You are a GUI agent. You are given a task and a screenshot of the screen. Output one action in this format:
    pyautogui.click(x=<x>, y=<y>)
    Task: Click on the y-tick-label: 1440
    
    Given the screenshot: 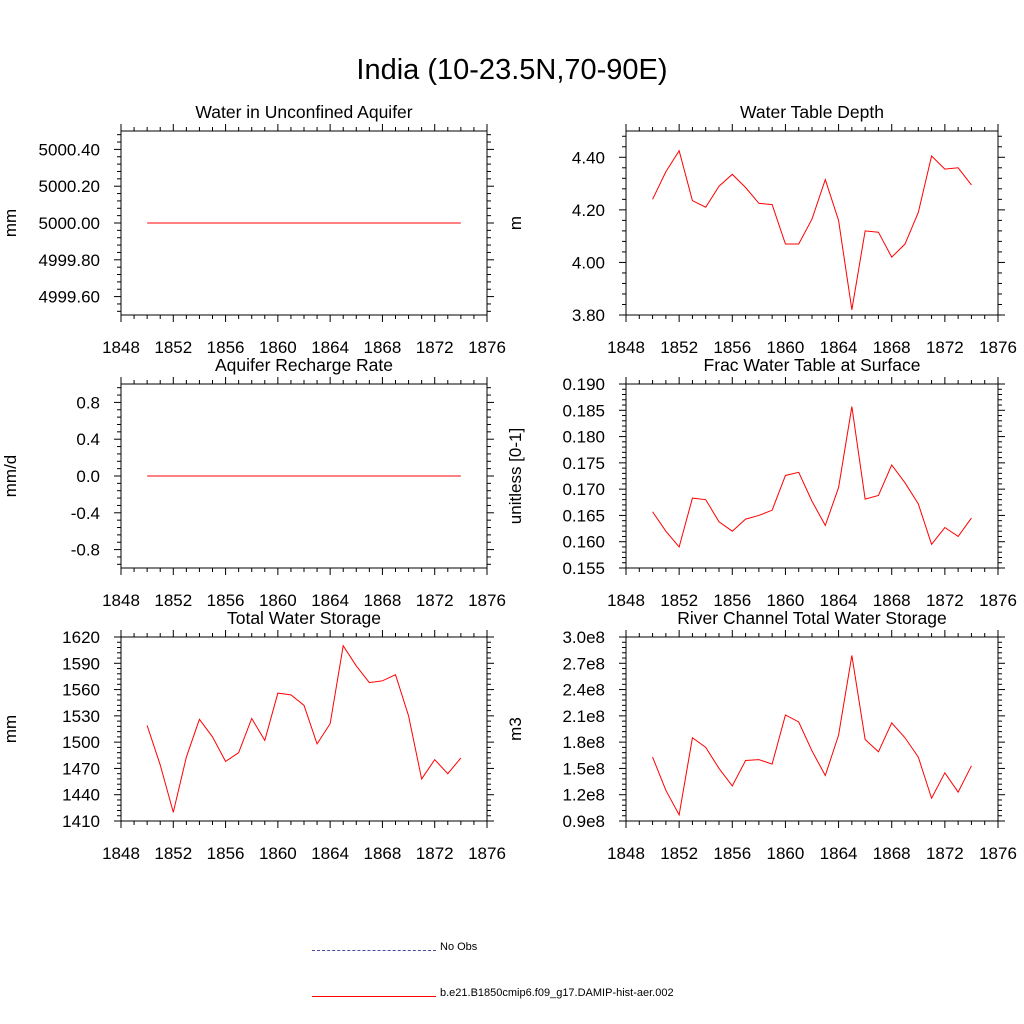 What is the action you would take?
    pyautogui.click(x=81, y=795)
    